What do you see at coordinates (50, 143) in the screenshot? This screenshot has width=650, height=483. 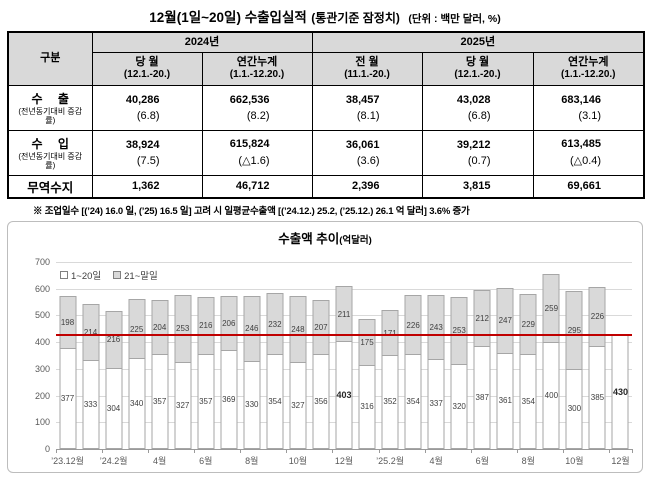 I see `row-label: 수 입` at bounding box center [50, 143].